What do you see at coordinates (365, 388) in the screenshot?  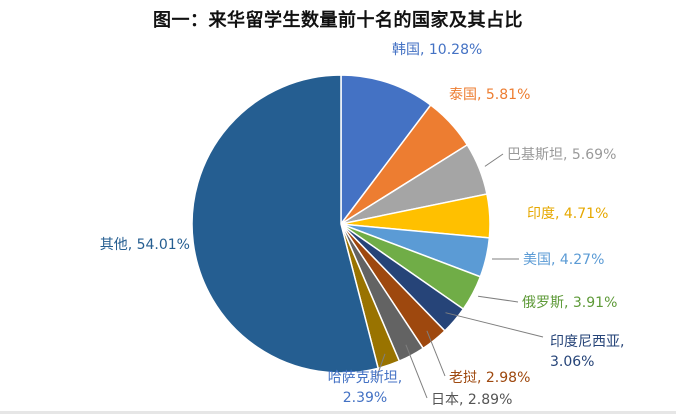 I see `slice-label-9: 哈萨克斯坦, 2.39%` at bounding box center [365, 388].